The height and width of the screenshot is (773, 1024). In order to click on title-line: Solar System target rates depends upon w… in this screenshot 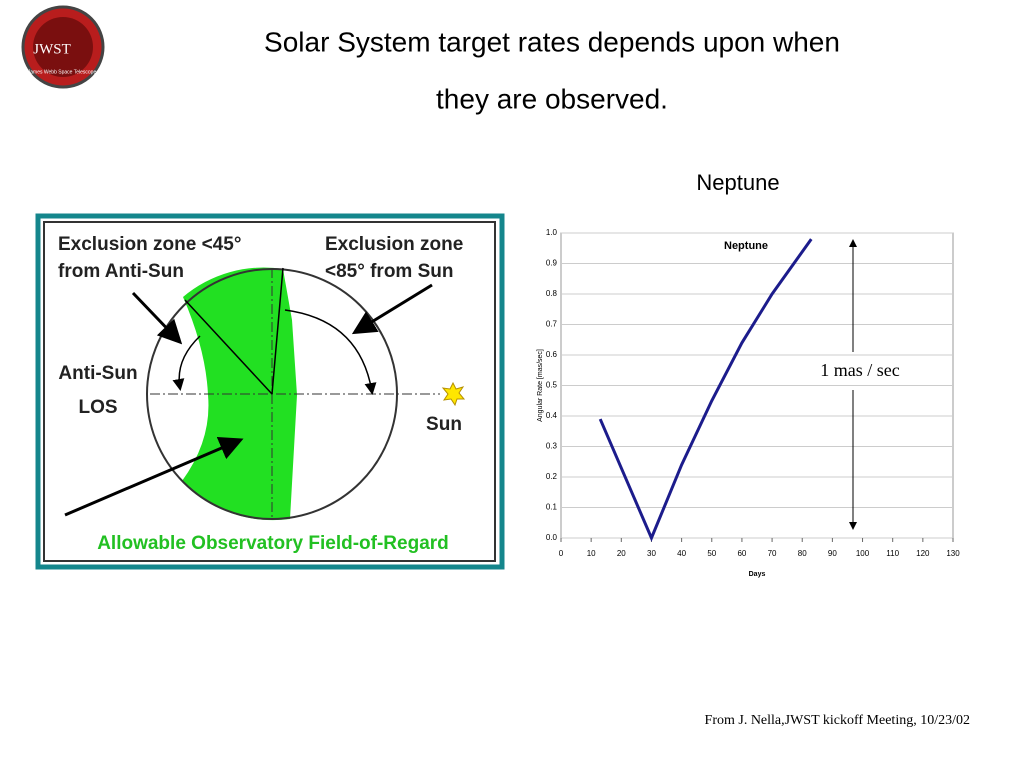, I will do `click(552, 41)`.